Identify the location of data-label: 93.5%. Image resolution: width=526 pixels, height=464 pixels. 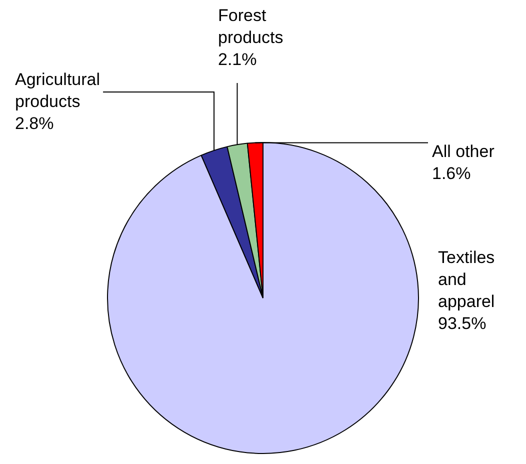
(462, 324).